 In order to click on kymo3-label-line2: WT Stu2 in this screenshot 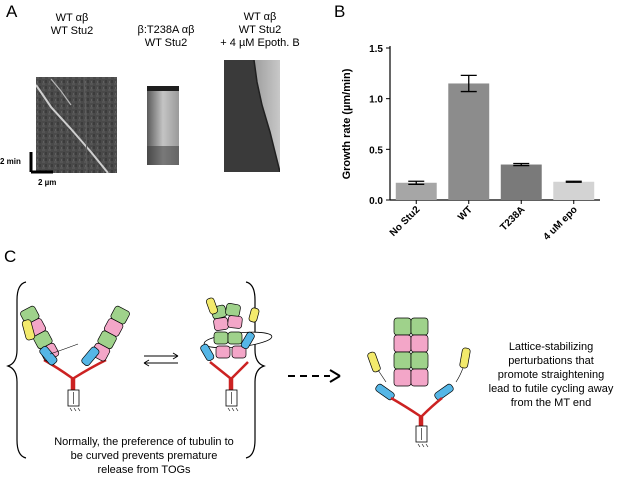, I will do `click(260, 30)`.